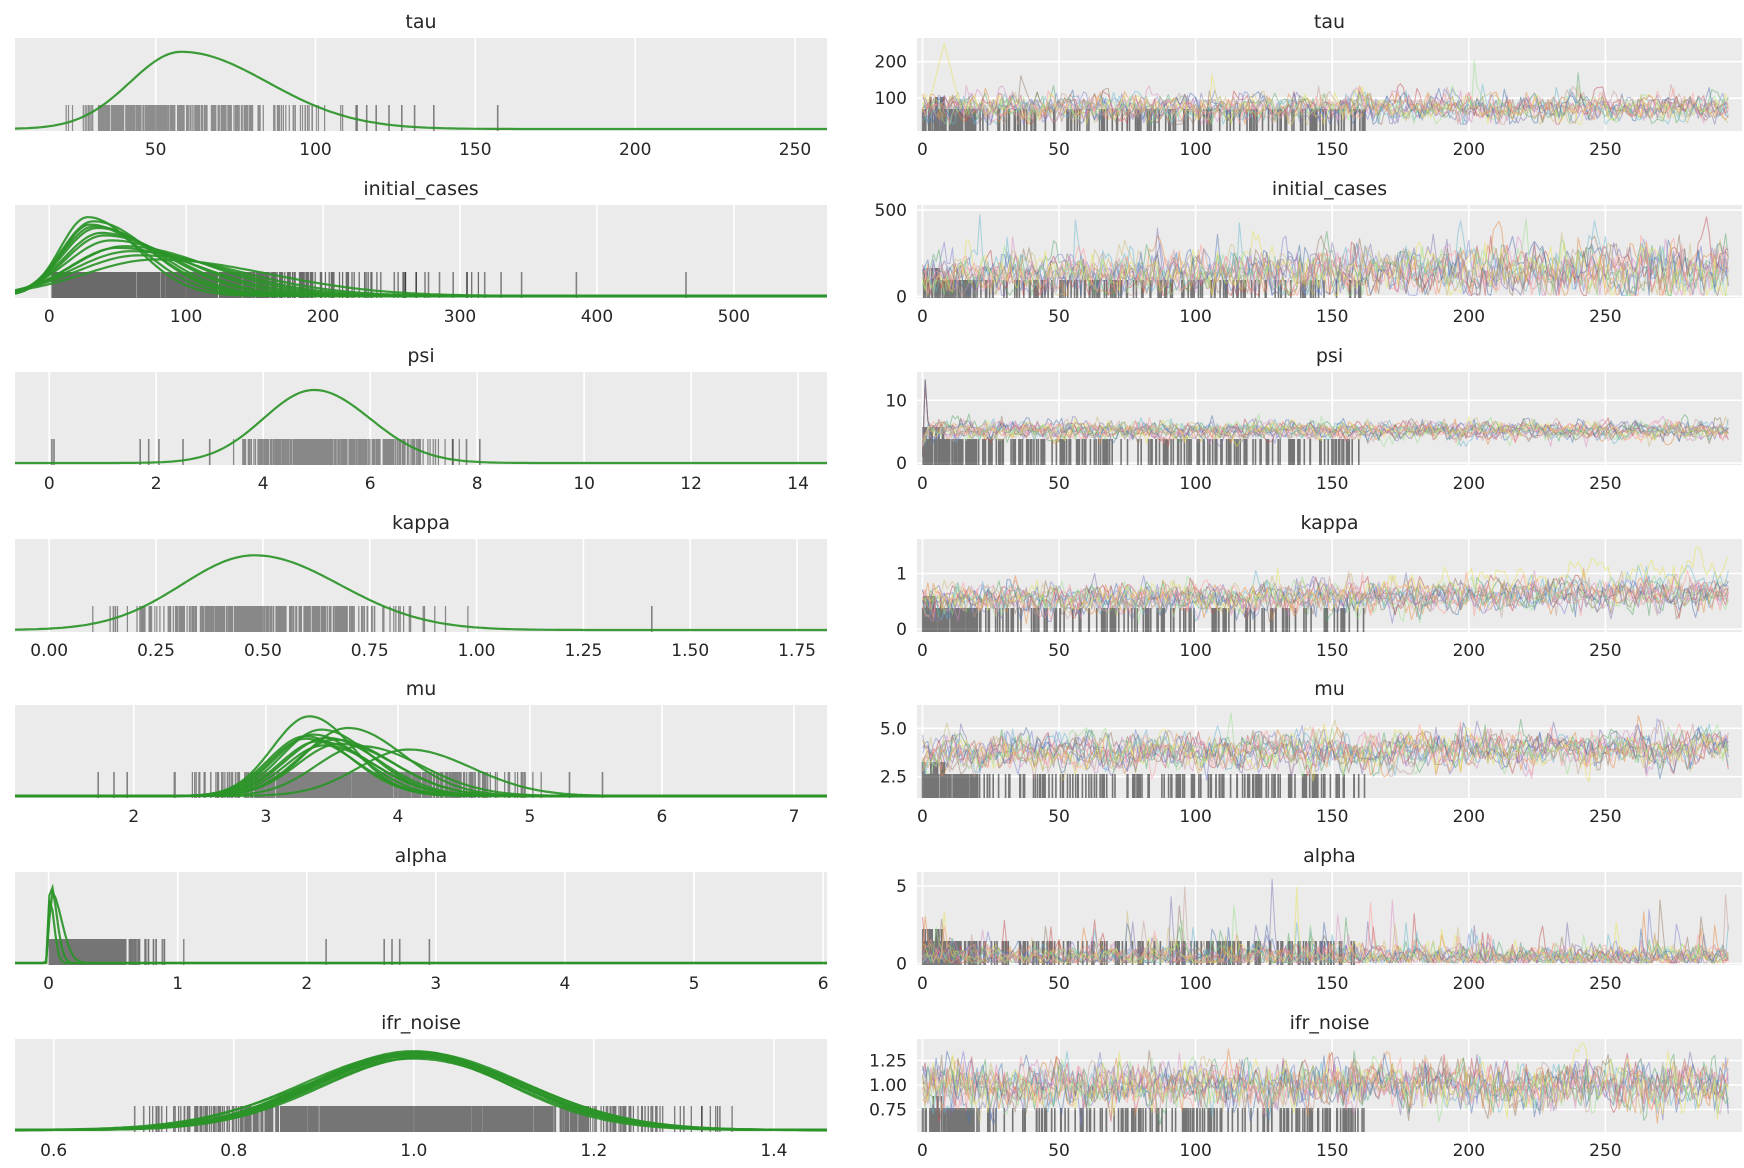  What do you see at coordinates (901, 575) in the screenshot?
I see `y-tick-label: 1` at bounding box center [901, 575].